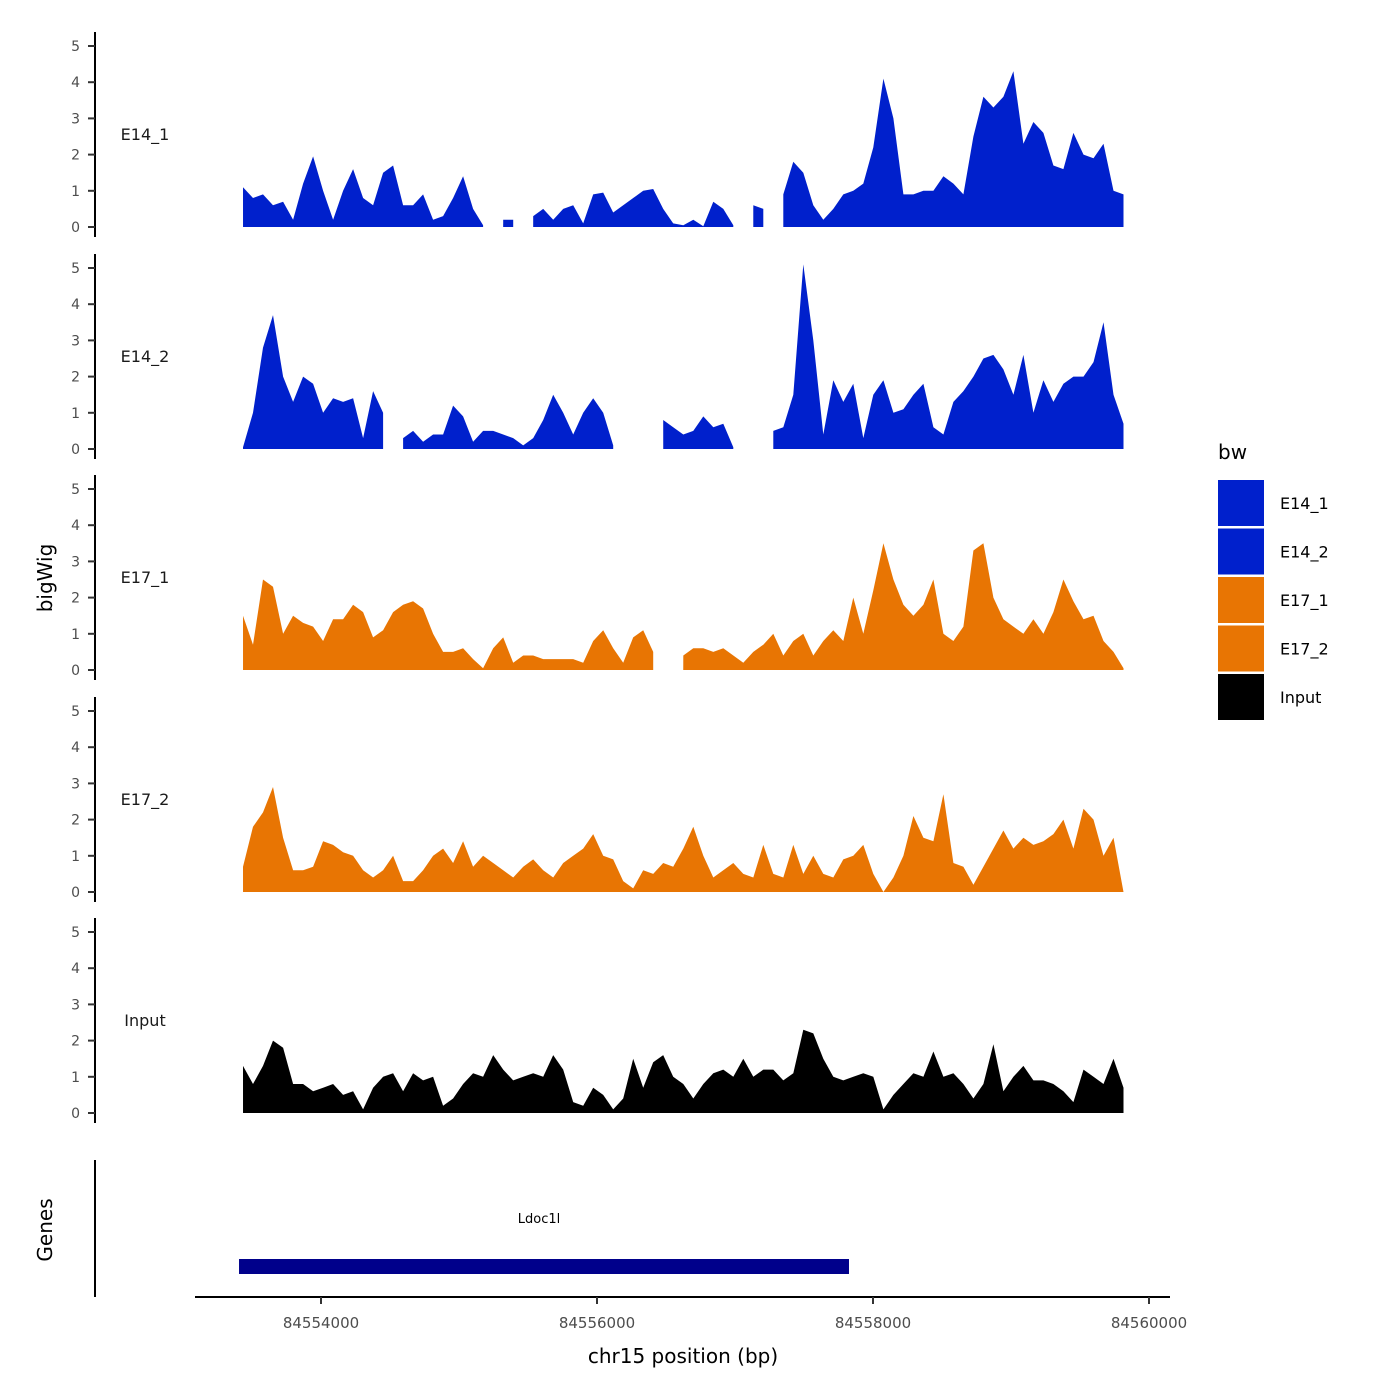 This screenshot has height=1400, width=1400. What do you see at coordinates (144, 1020) in the screenshot?
I see `track-label: Input` at bounding box center [144, 1020].